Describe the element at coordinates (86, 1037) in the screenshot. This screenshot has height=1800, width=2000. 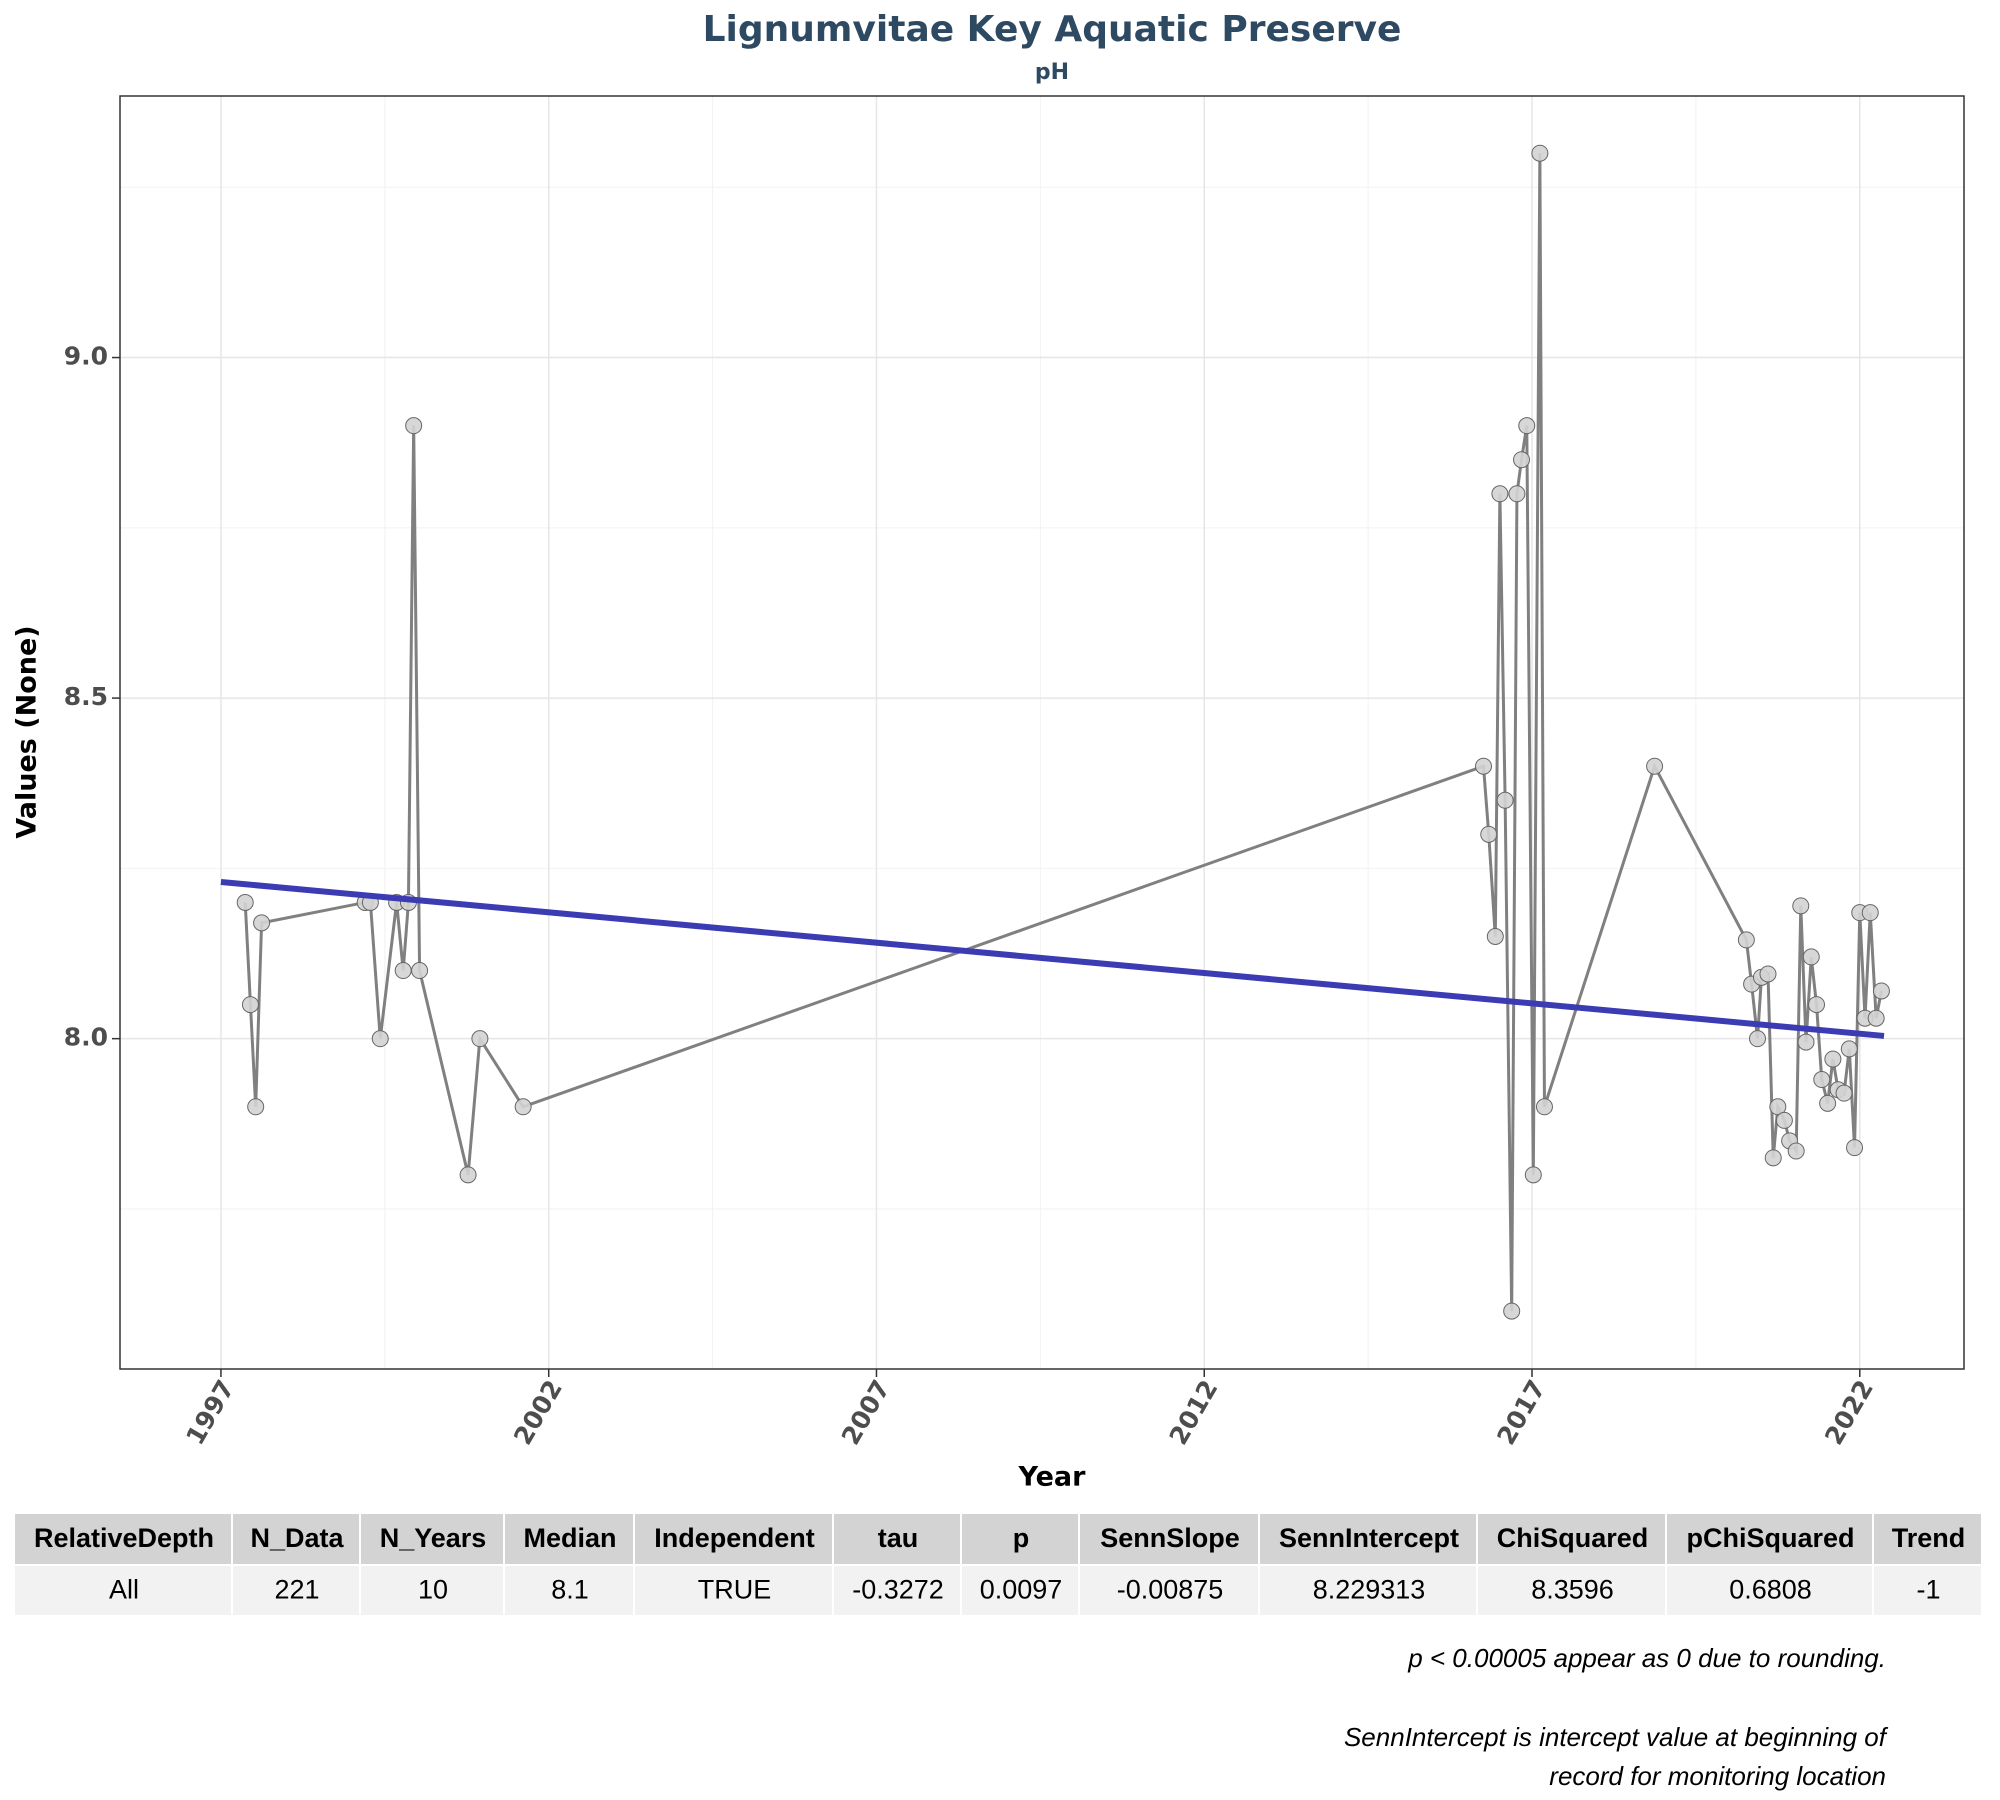
I see `y-tick-label: 8.0` at that location.